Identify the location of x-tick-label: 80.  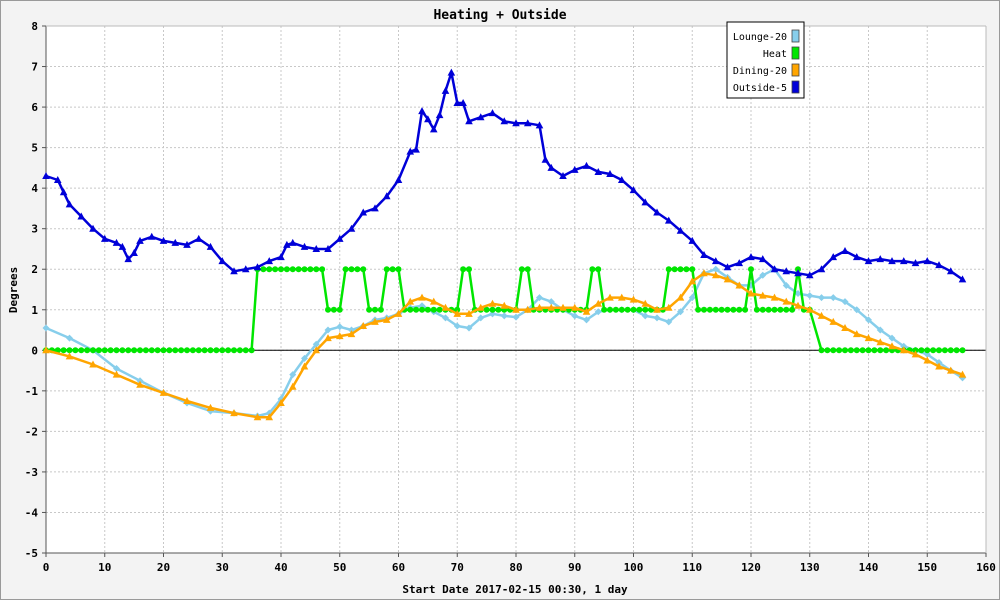
(515, 567).